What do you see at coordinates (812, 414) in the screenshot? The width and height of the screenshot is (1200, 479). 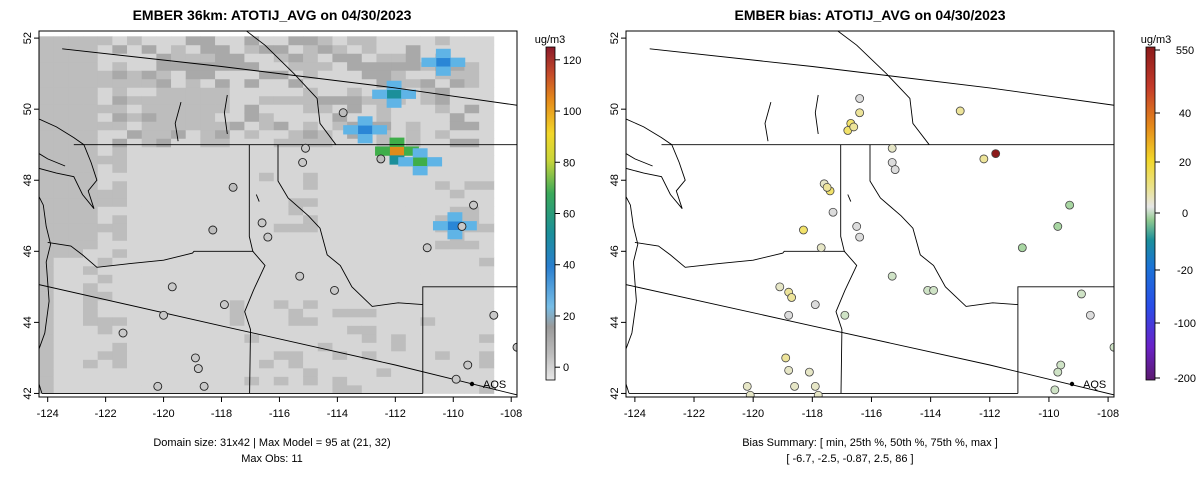 I see `right-xtick-label: -118` at bounding box center [812, 414].